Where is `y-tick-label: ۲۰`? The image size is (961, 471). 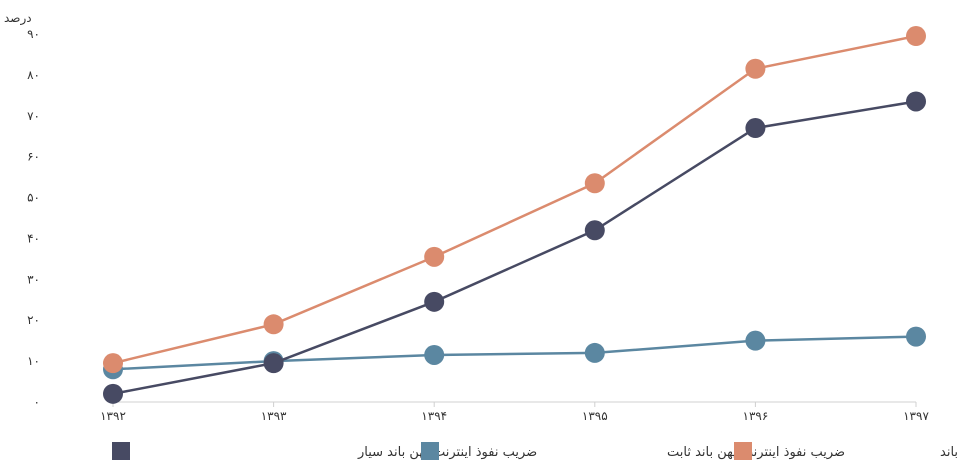 y-tick-label: ۲۰ is located at coordinates (33, 320).